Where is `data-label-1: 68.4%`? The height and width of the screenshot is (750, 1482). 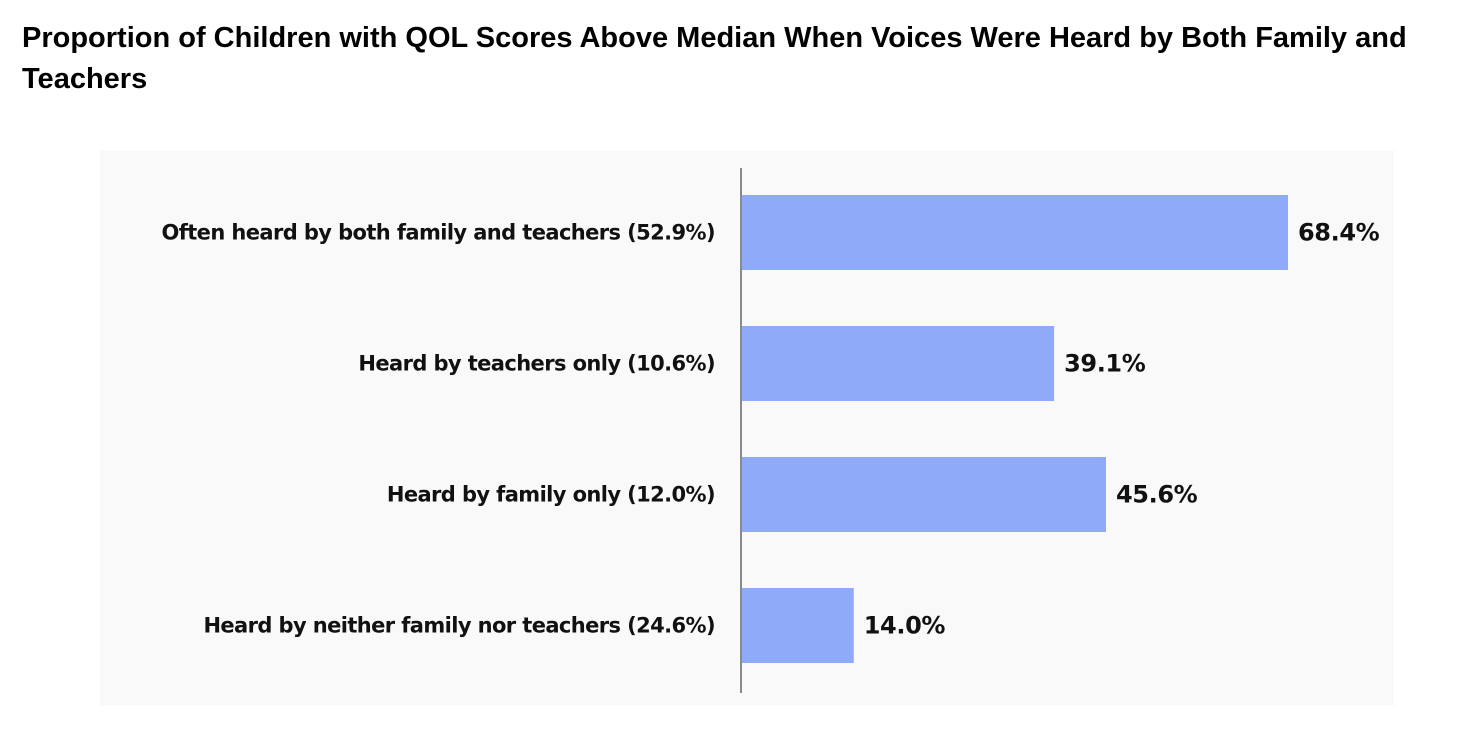
data-label-1: 68.4% is located at coordinates (1339, 233).